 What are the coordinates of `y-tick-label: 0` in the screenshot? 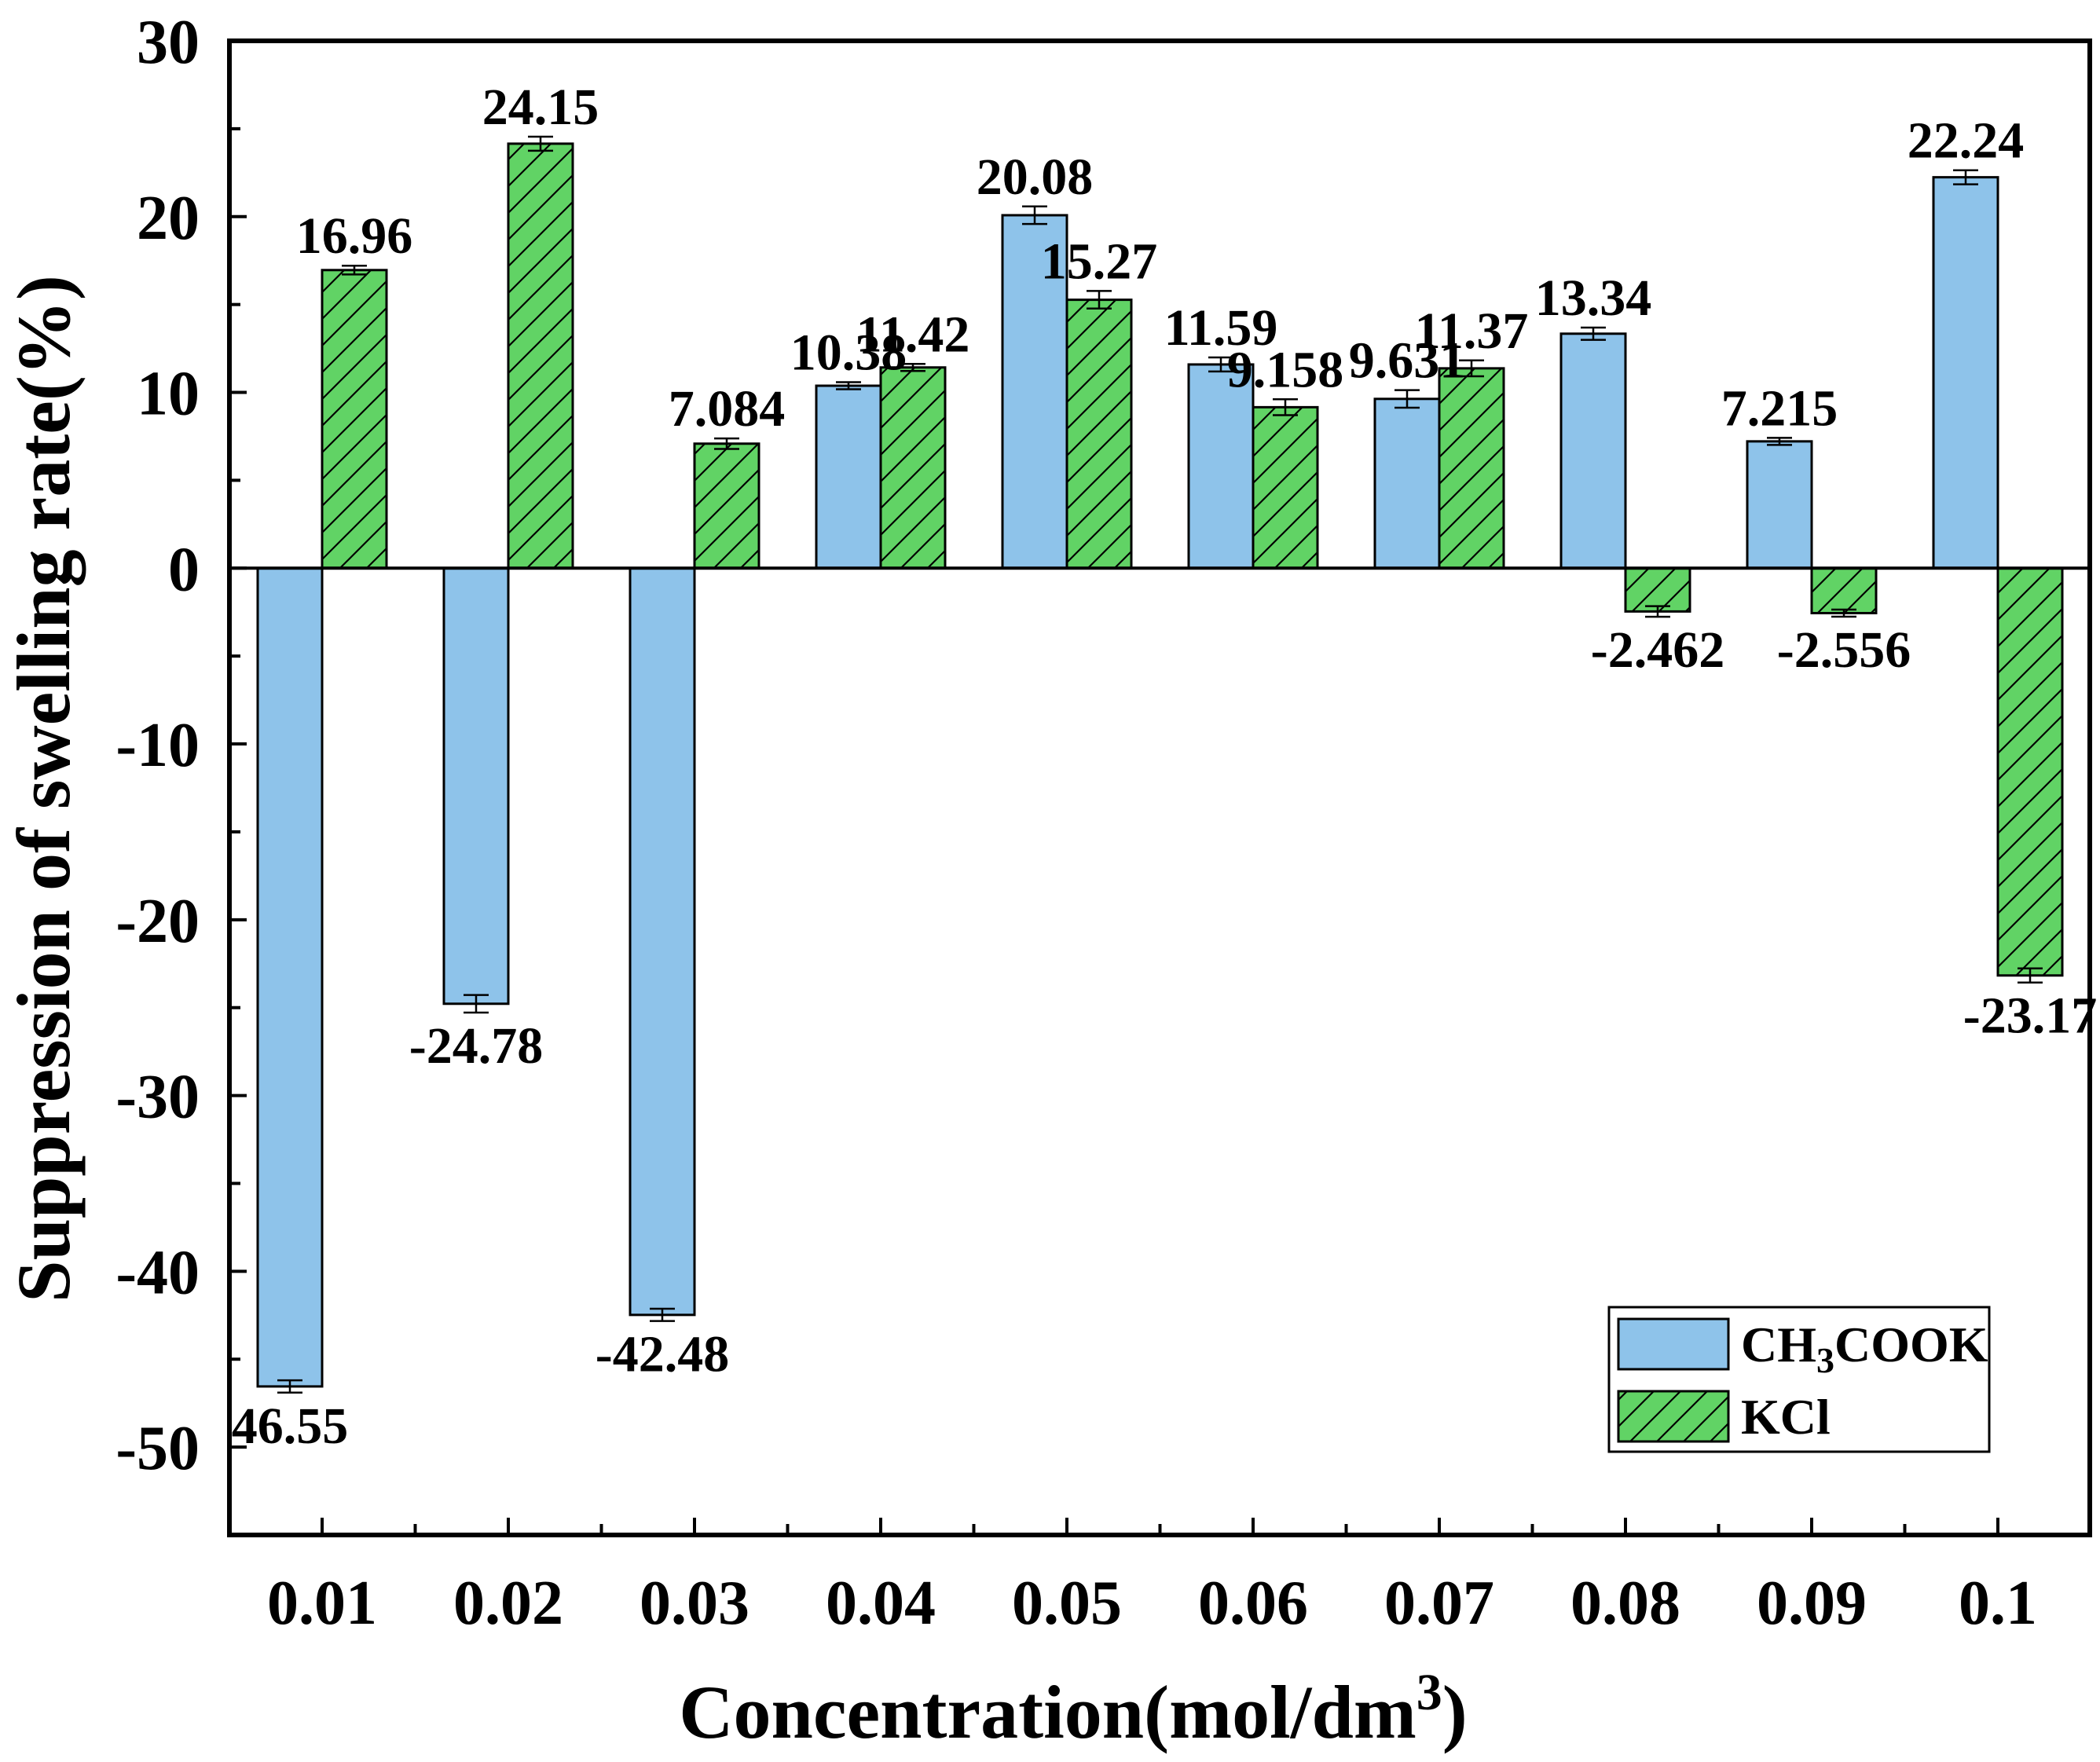 It's located at (184, 569).